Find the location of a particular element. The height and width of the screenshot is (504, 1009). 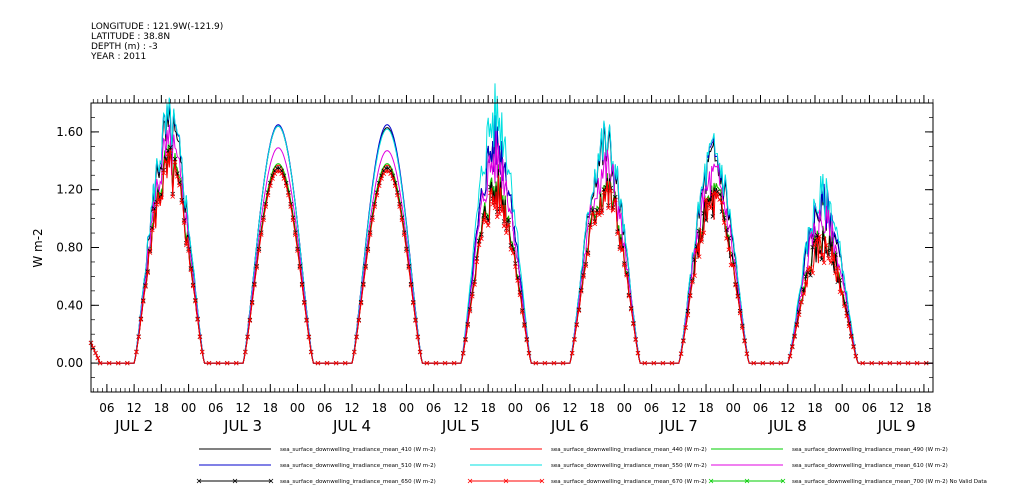

x-hour-label: 06 is located at coordinates (106, 408).